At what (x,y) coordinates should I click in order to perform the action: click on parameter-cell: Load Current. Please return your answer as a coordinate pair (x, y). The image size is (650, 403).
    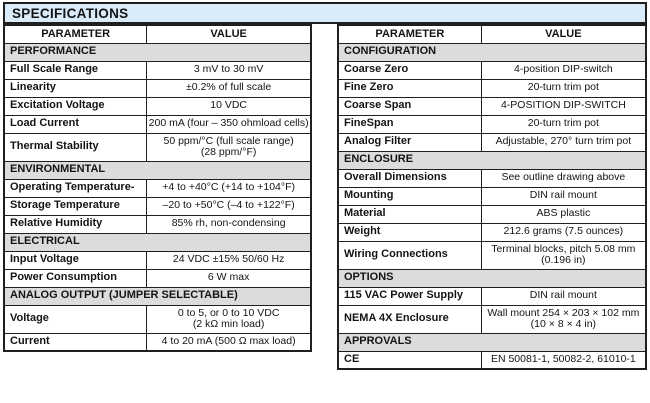
    Looking at the image, I should click on (75, 124).